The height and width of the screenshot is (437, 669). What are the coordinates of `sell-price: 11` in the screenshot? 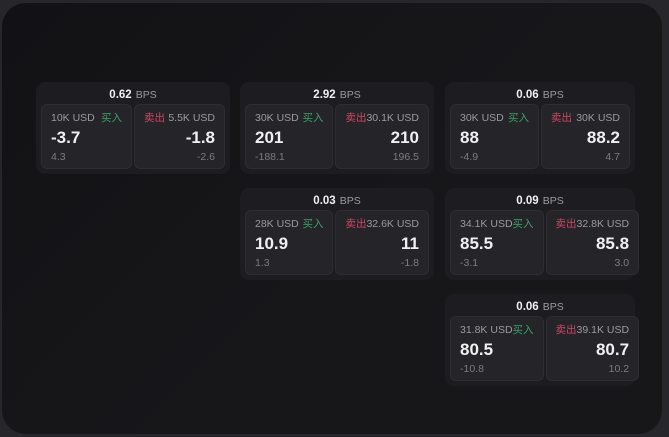 It's located at (410, 243).